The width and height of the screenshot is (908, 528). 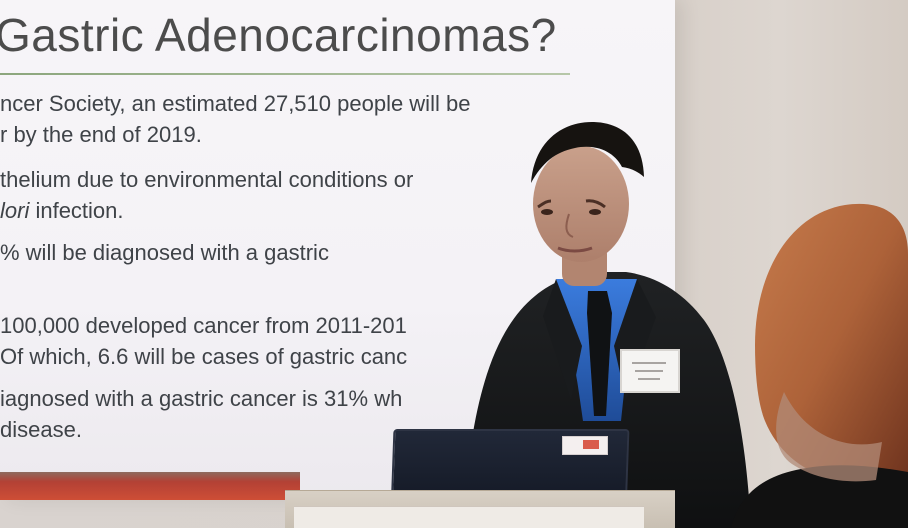 What do you see at coordinates (15, 210) in the screenshot?
I see `slide-bullet-2-line-2-italic: lori` at bounding box center [15, 210].